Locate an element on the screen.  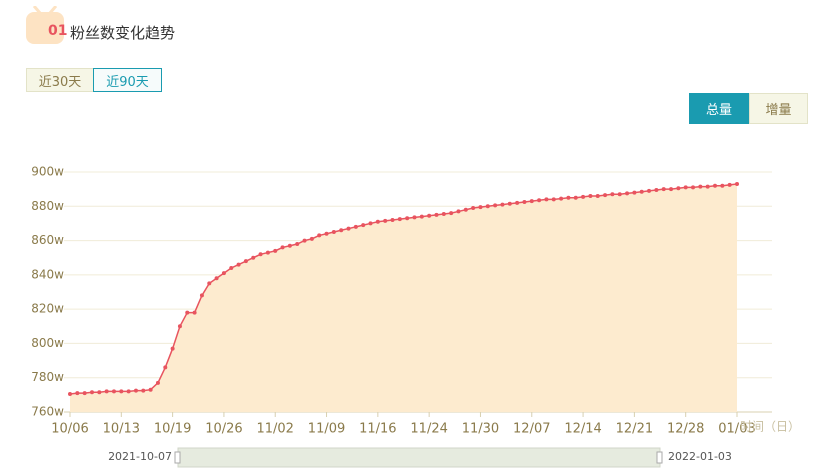
x-axis-name: 时间（日） is located at coordinates (770, 427).